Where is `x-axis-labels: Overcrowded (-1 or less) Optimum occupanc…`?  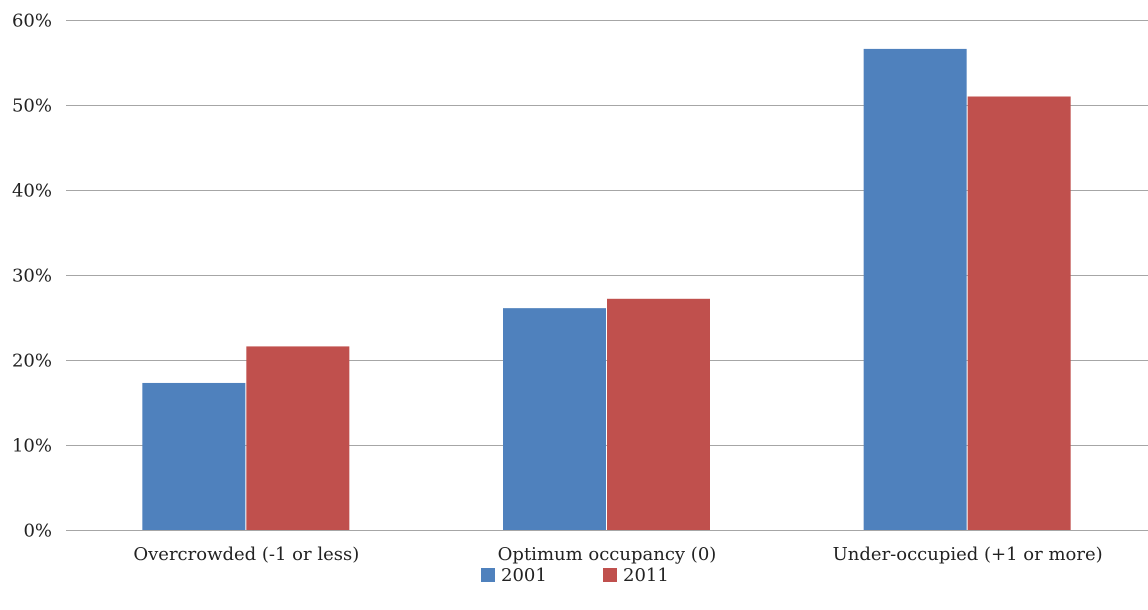 x-axis-labels: Overcrowded (-1 or less) Optimum occupanc… is located at coordinates (617, 554).